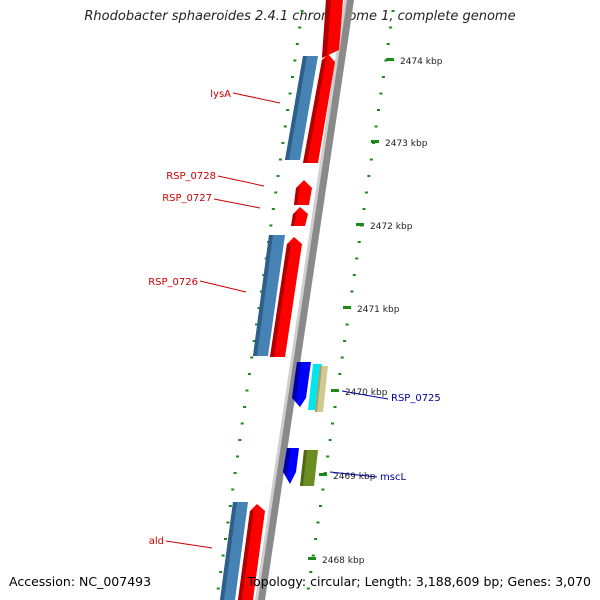  I want to click on gene-label-mscL: mscL, so click(393, 477).